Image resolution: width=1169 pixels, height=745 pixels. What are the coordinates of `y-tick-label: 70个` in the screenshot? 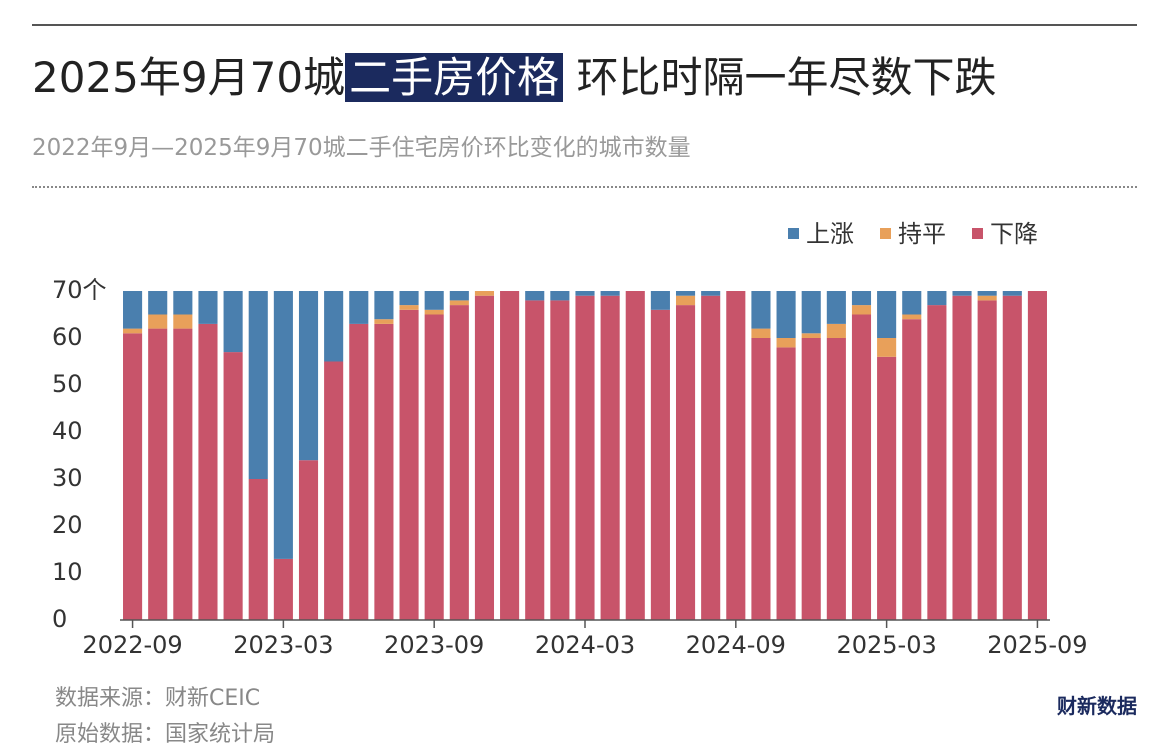 It's located at (79, 290).